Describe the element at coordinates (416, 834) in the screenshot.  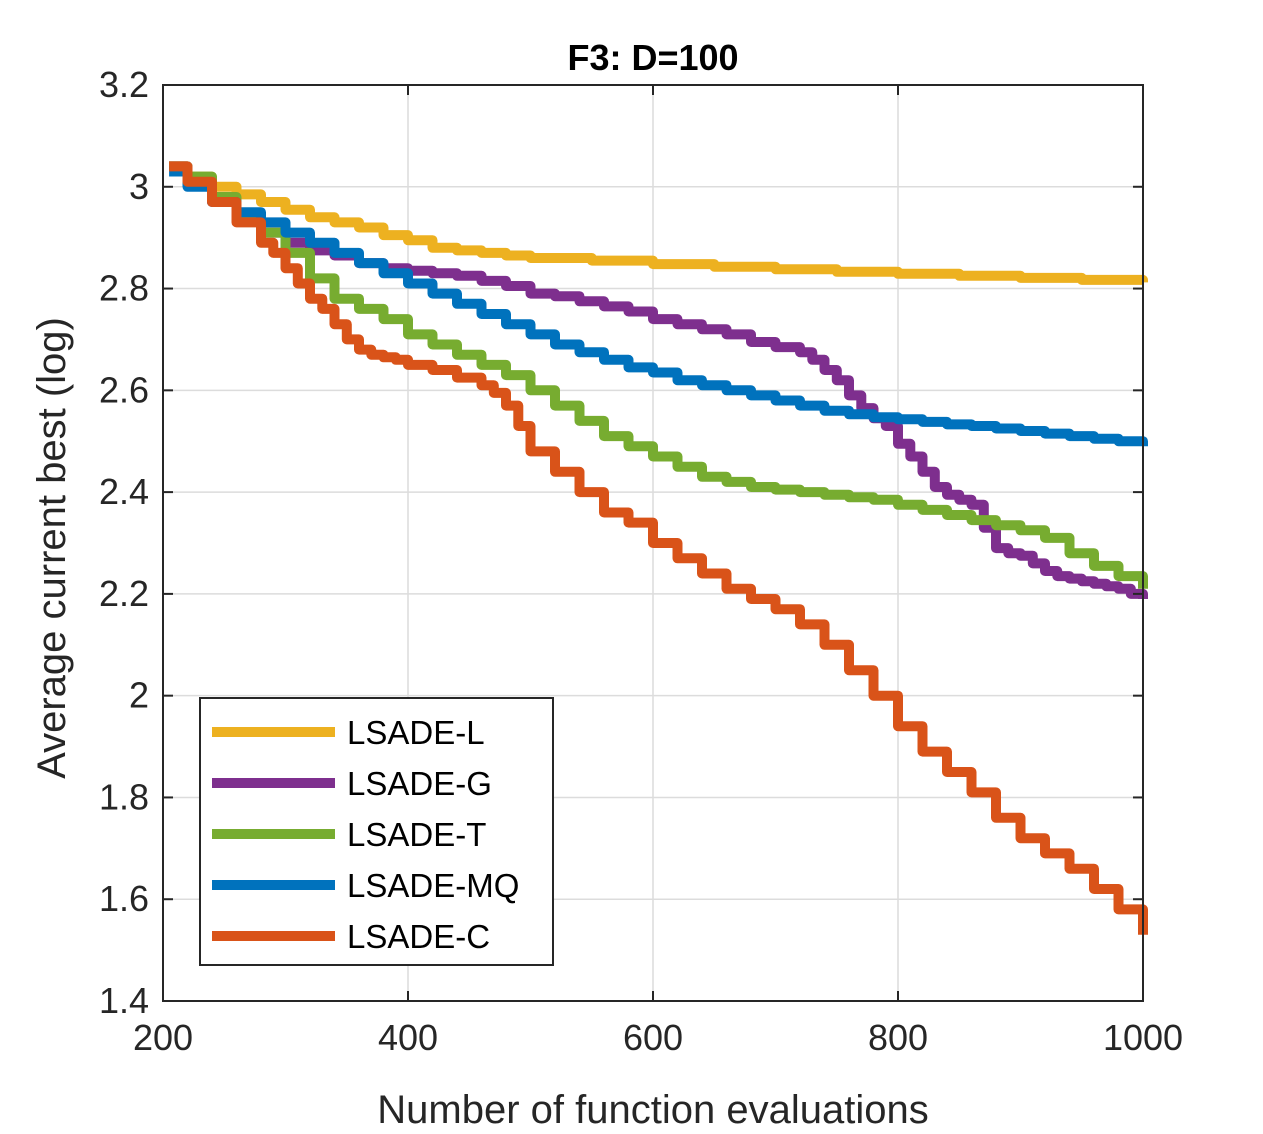
I see `legend-label-lsade-t: LSADE-T` at that location.